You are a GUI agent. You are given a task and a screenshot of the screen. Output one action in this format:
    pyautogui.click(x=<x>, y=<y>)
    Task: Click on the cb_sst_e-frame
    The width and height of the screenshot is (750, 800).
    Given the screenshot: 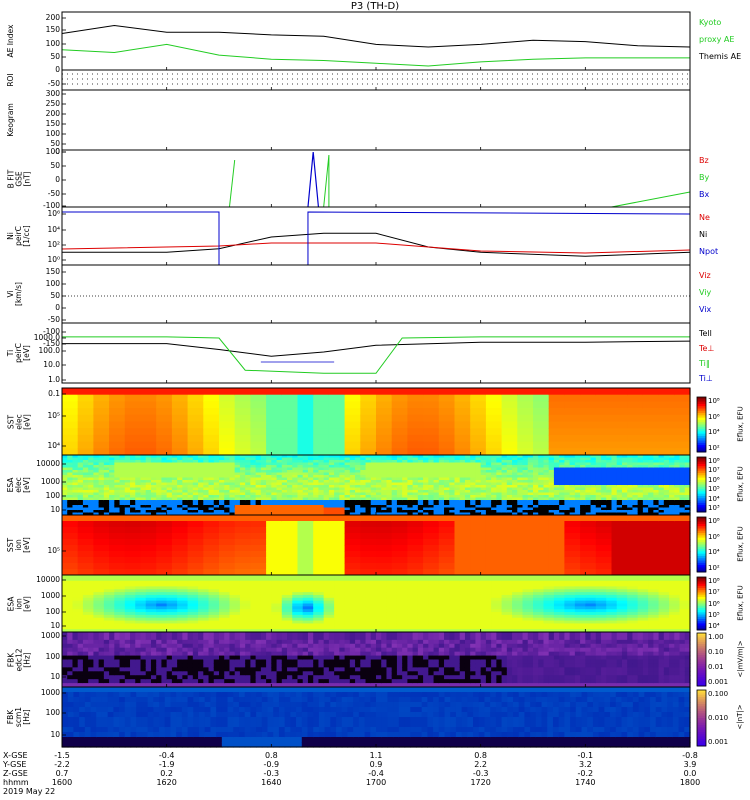 What is the action you would take?
    pyautogui.click(x=701, y=424)
    